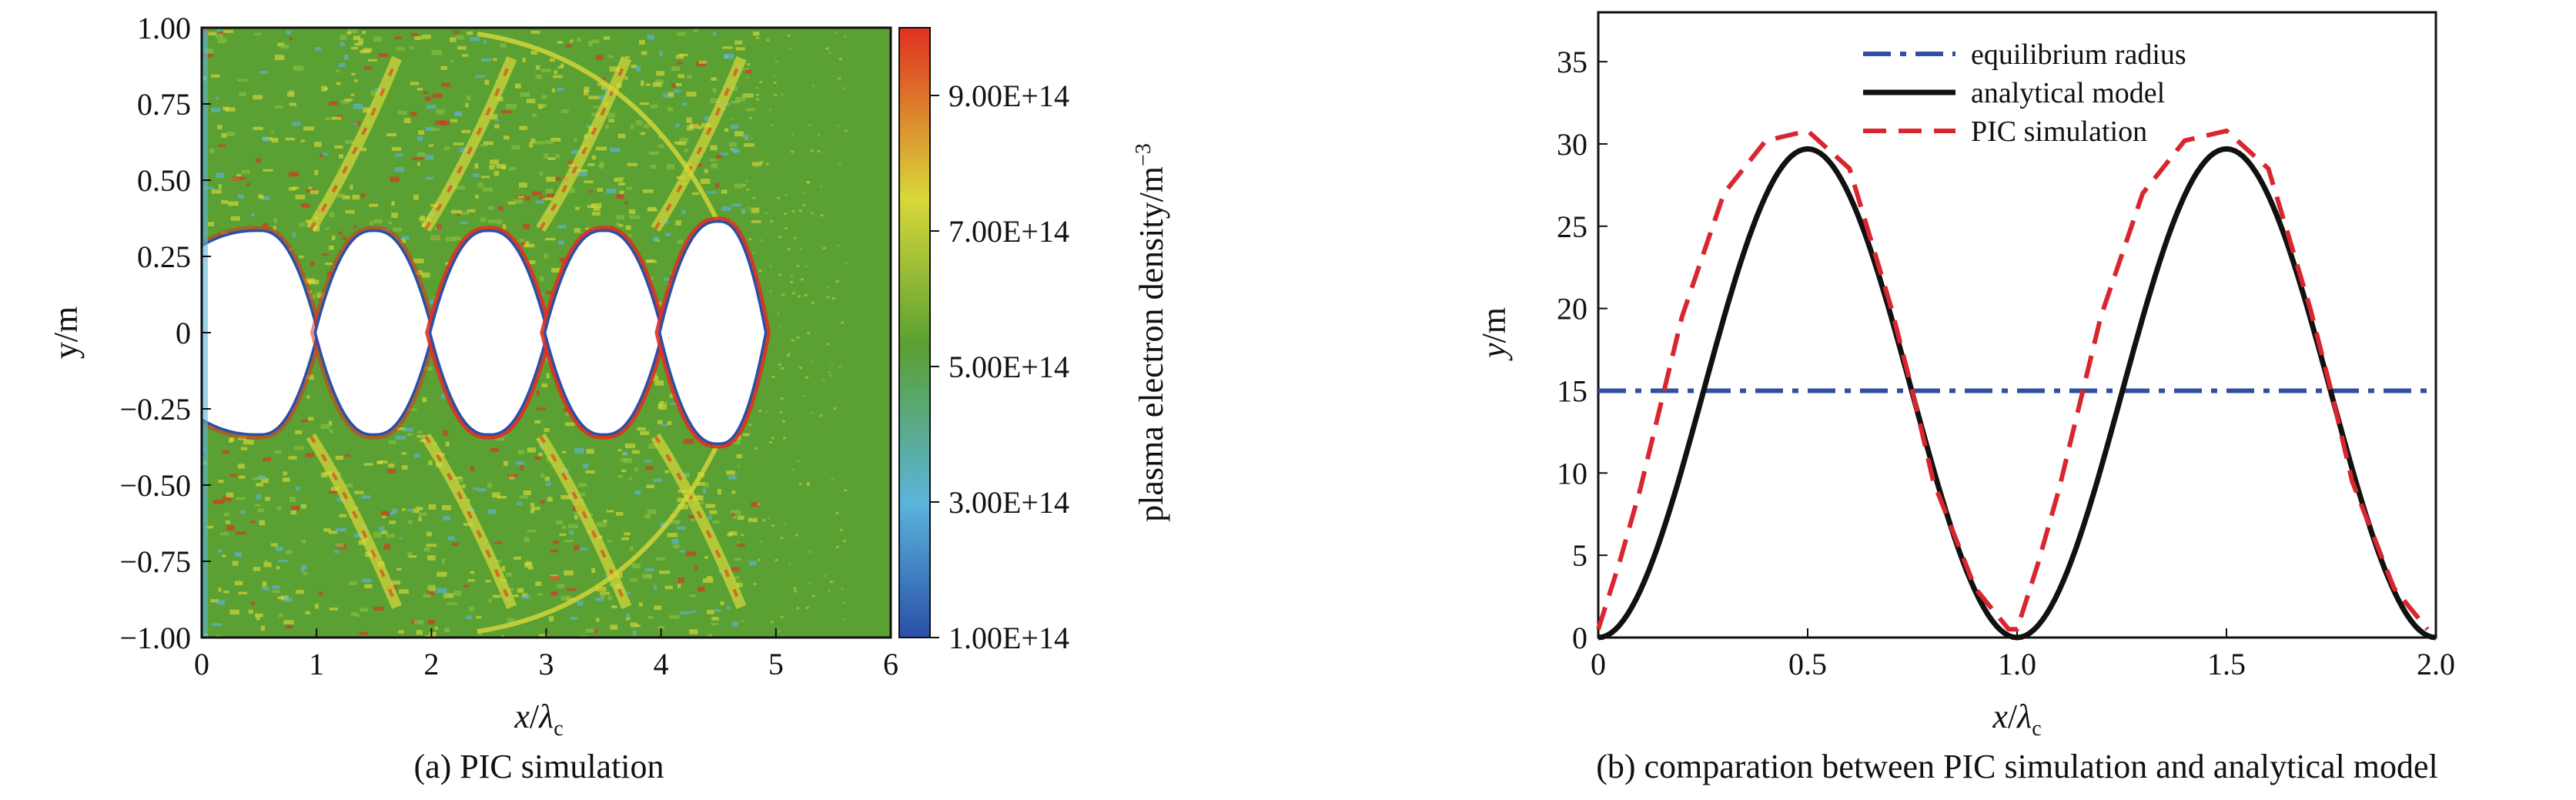 Image resolution: width=2576 pixels, height=800 pixels. I want to click on colorbar-tick-label: 9.00E+14, so click(1009, 96).